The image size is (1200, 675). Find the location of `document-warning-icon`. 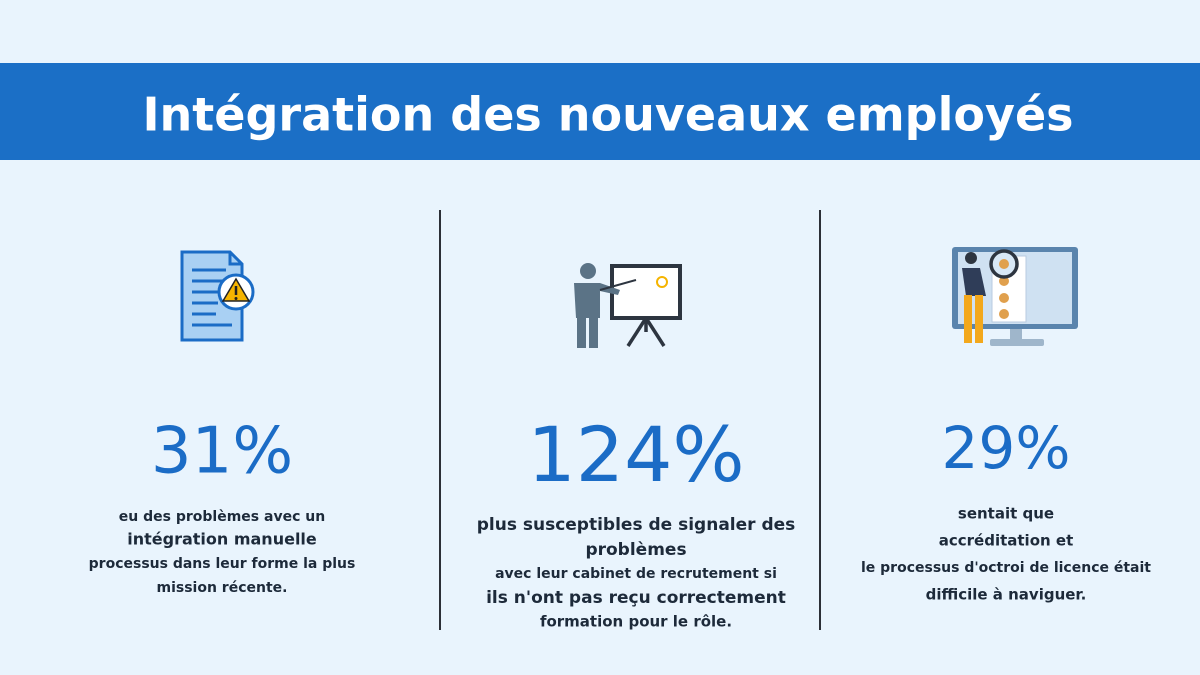

document-warning-icon is located at coordinates (217, 296).